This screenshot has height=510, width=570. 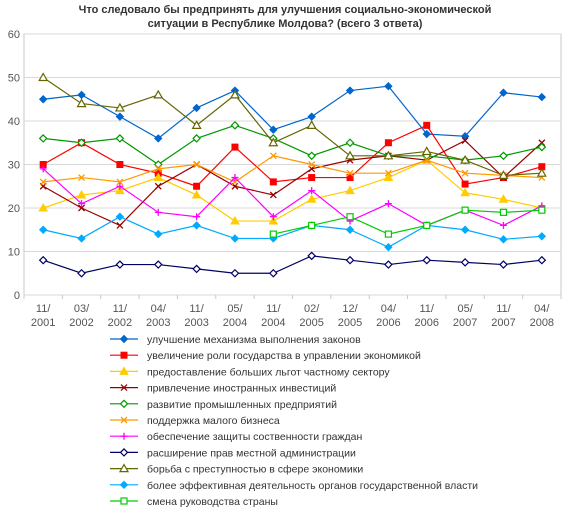 What do you see at coordinates (14, 253) in the screenshot?
I see `y-tick-label: 10` at bounding box center [14, 253].